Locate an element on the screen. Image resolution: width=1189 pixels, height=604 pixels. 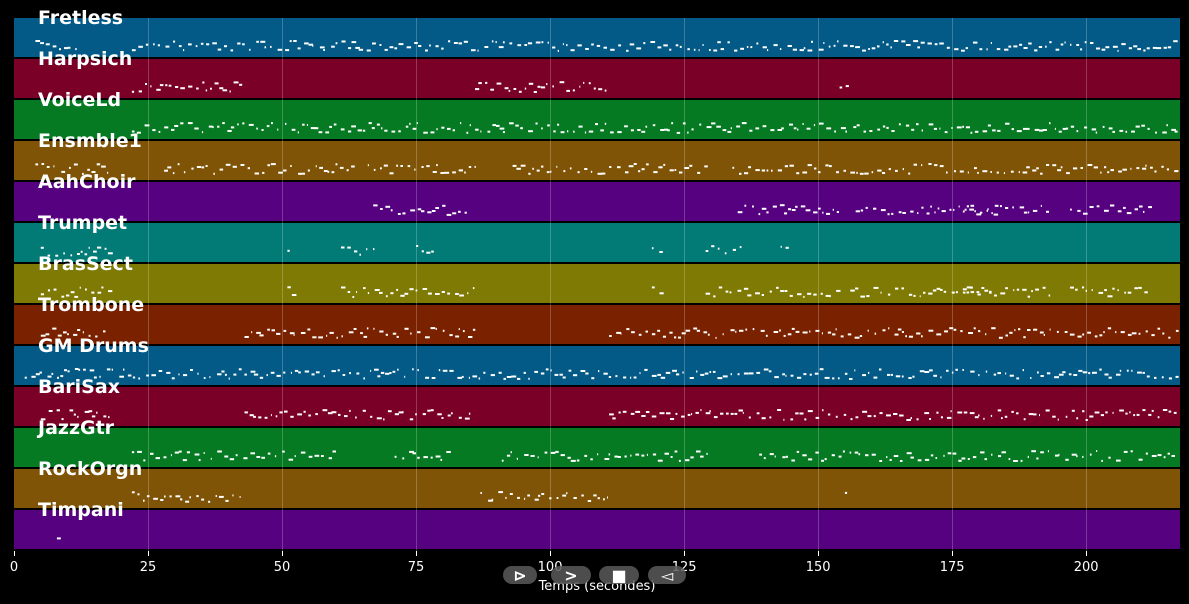
track-name: Timpani is located at coordinates (81, 510).